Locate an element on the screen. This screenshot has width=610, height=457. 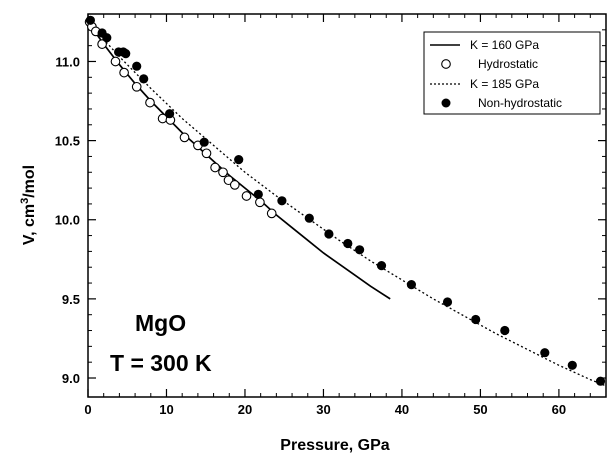
x-tick-label: 60 is located at coordinates (559, 409).